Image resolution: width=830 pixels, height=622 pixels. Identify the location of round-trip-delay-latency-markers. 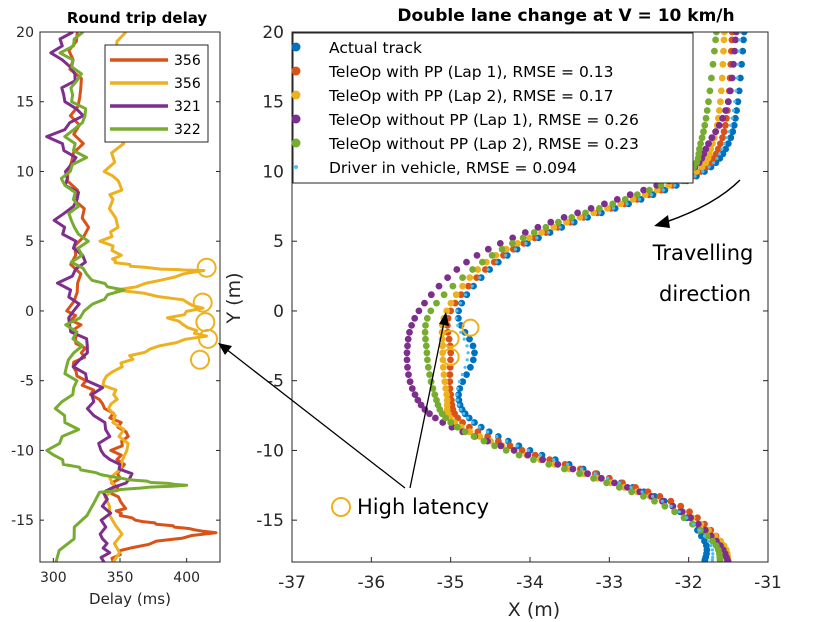
(204, 313).